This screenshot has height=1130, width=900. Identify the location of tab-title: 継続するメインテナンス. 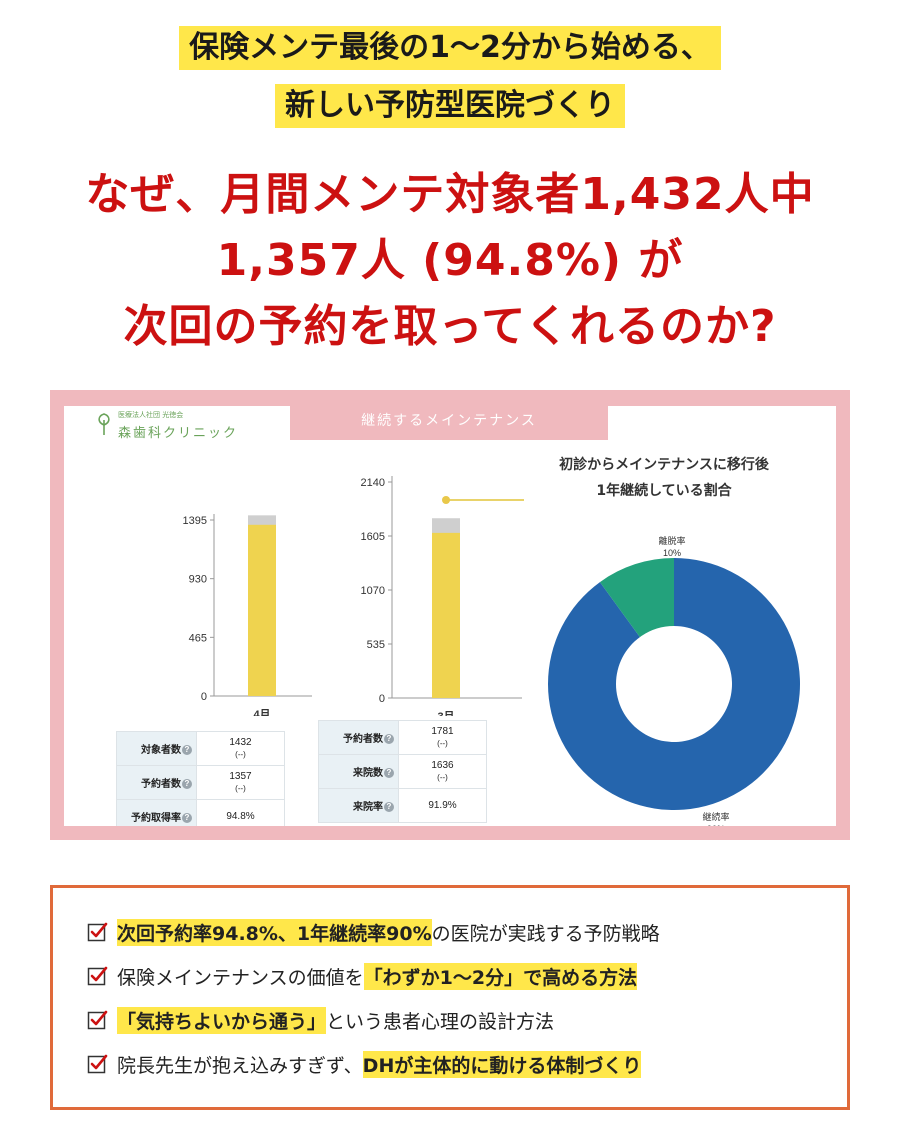
(449, 423).